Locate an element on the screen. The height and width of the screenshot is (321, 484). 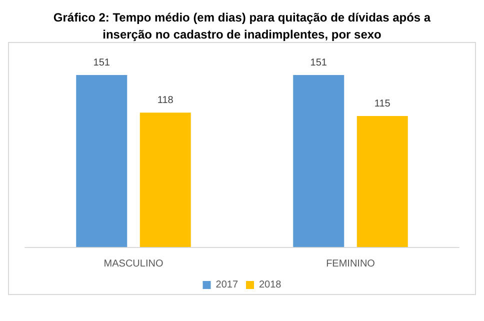
x-tick-label: MASCULINO is located at coordinates (134, 264).